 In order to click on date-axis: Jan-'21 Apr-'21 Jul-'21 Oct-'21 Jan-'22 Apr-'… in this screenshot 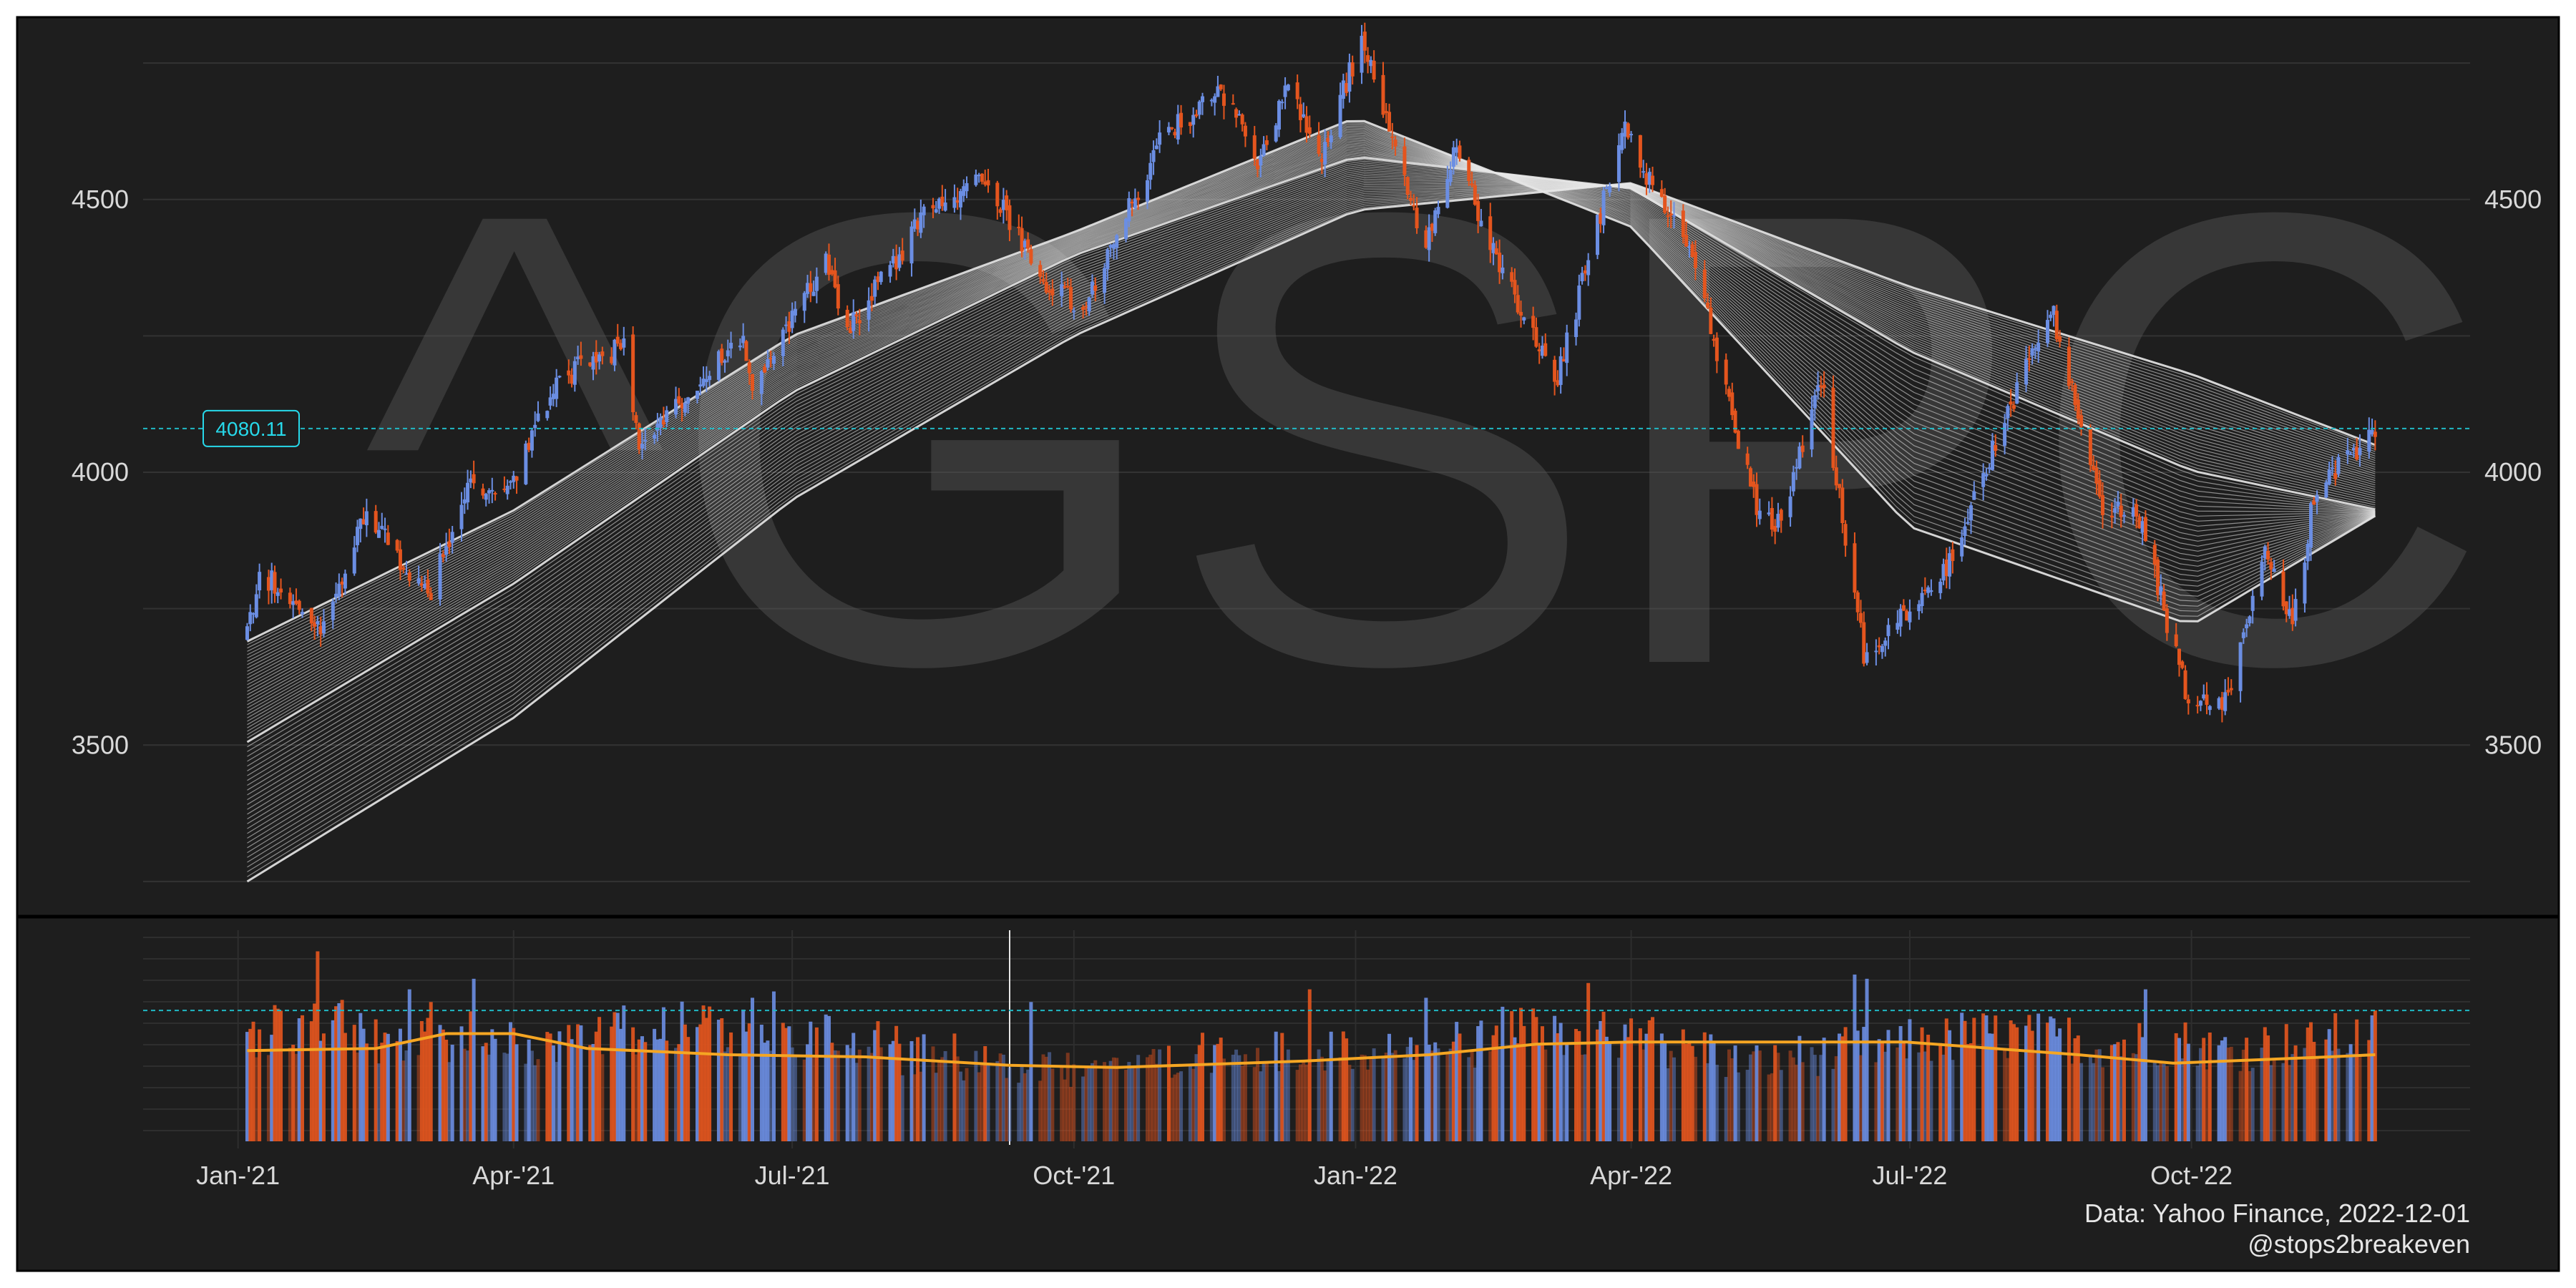, I will do `click(1214, 1175)`.